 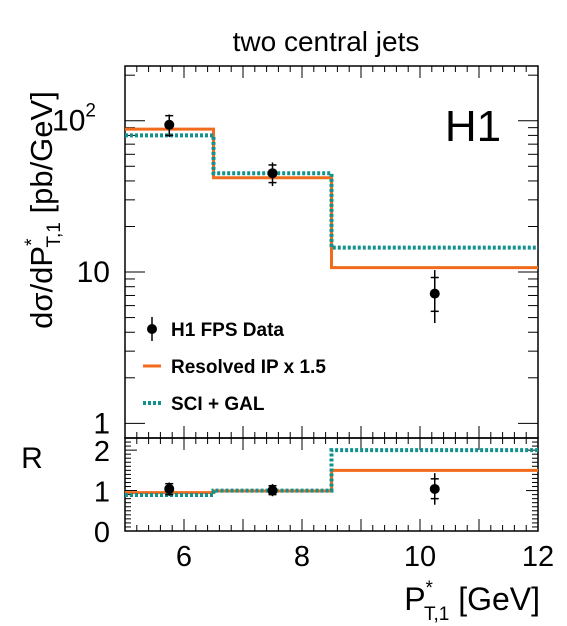 What do you see at coordinates (420, 557) in the screenshot?
I see `x-tick-label: 10` at bounding box center [420, 557].